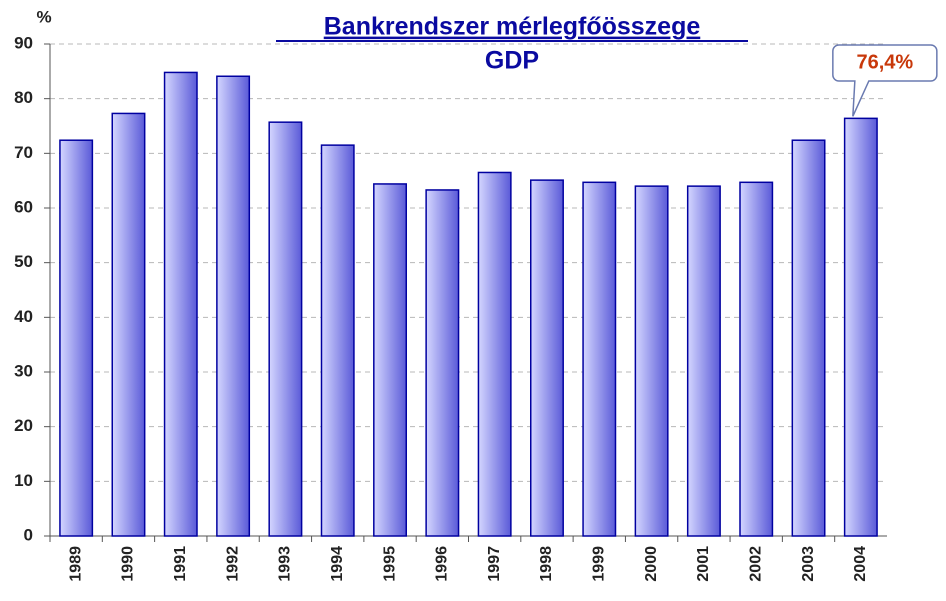 The image size is (946, 601). What do you see at coordinates (337, 564) in the screenshot?
I see `x-tick-label: 1994` at bounding box center [337, 564].